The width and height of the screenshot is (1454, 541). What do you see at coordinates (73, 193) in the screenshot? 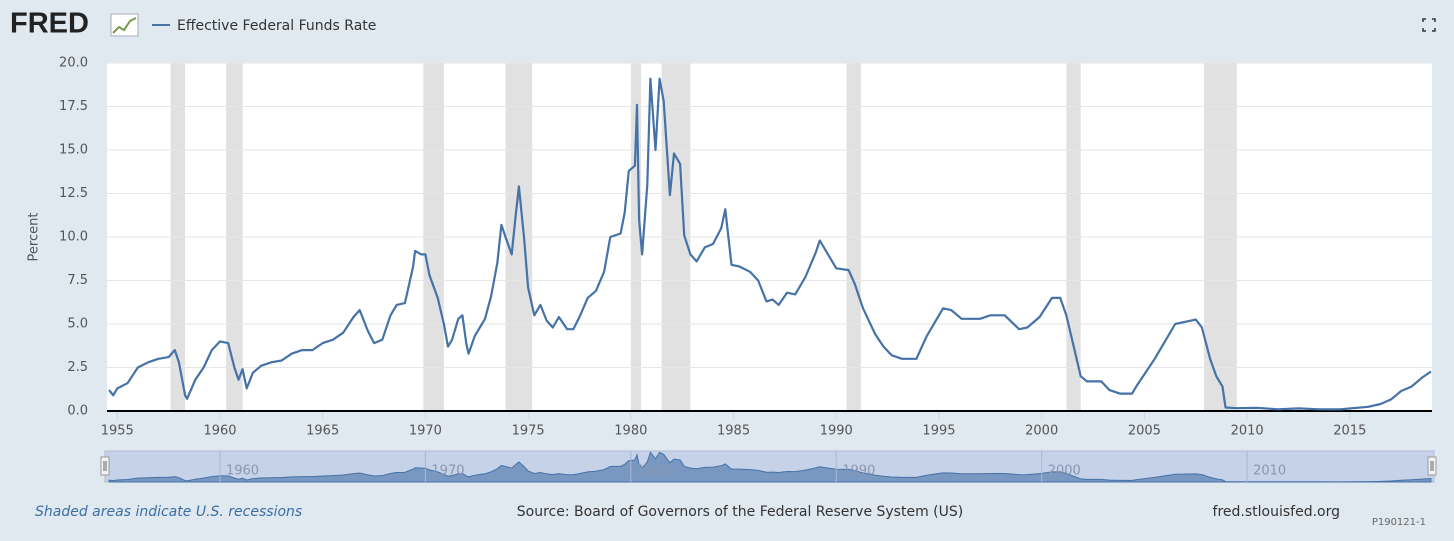
I see `y-tick-label: 12.5` at bounding box center [73, 193].